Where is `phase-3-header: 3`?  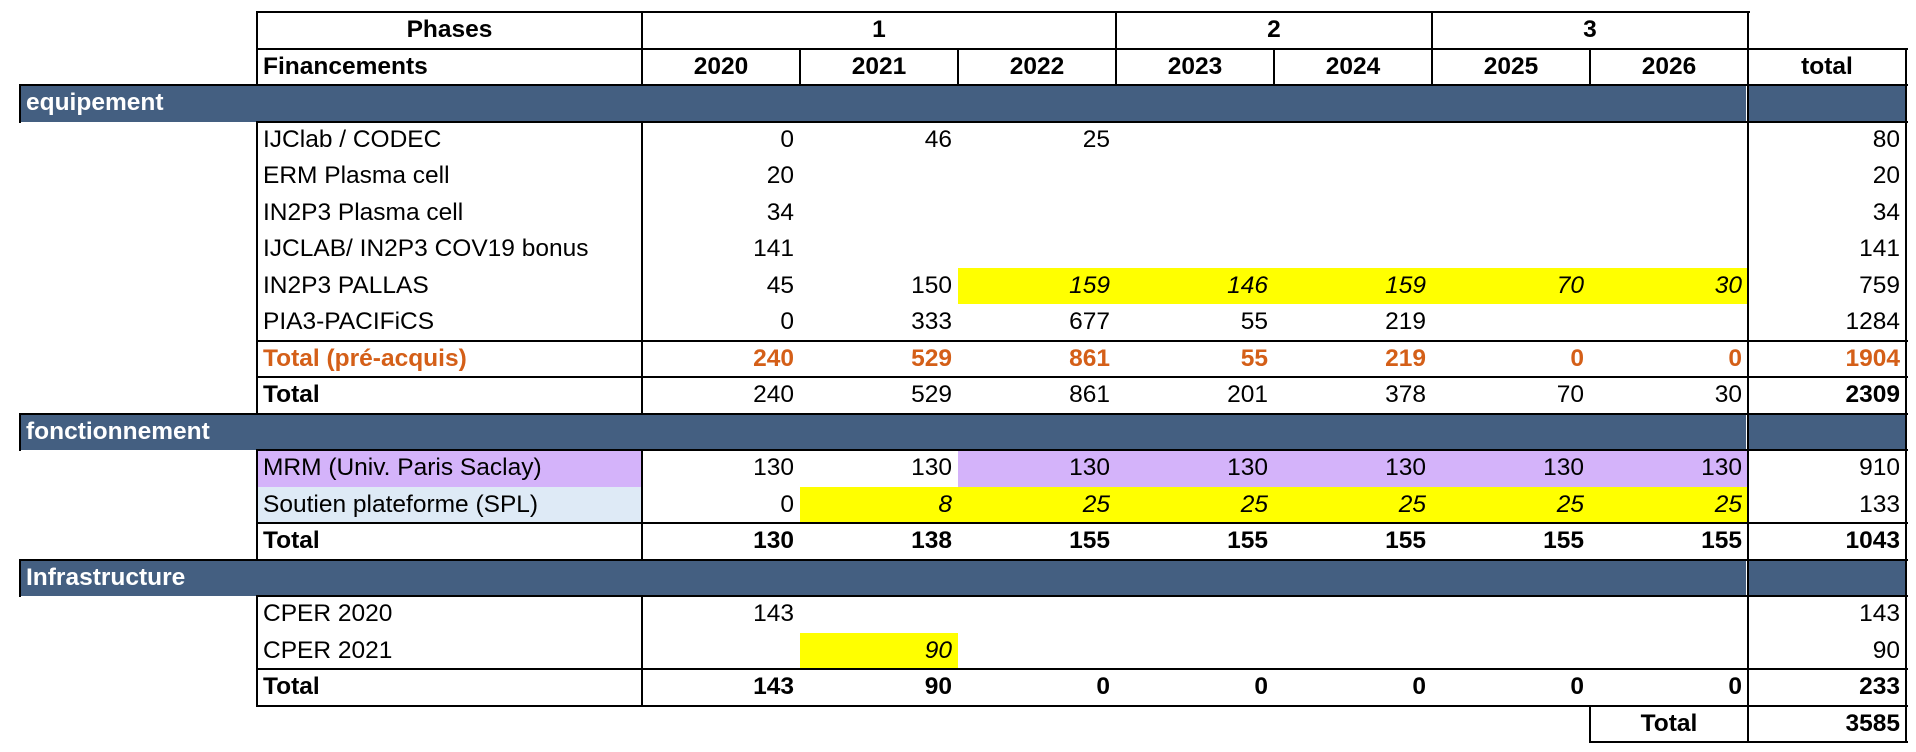 phase-3-header: 3 is located at coordinates (1590, 30).